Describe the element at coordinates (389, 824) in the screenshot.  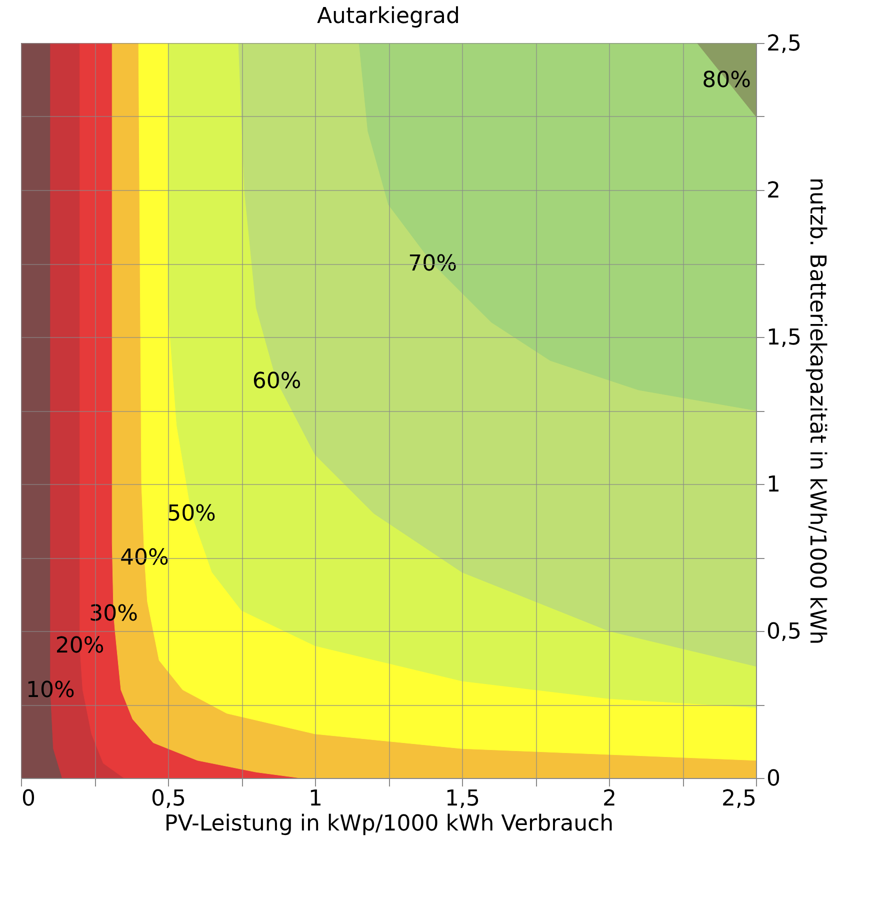
I see `x-axis-title: PV-Leistung in kWp/1000 kWh Verbrauch` at that location.